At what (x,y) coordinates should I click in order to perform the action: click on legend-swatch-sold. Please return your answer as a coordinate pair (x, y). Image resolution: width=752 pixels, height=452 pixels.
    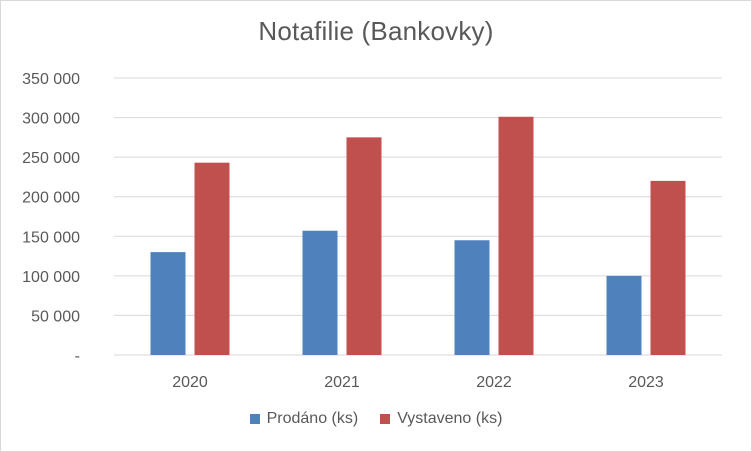
    Looking at the image, I should click on (254, 419).